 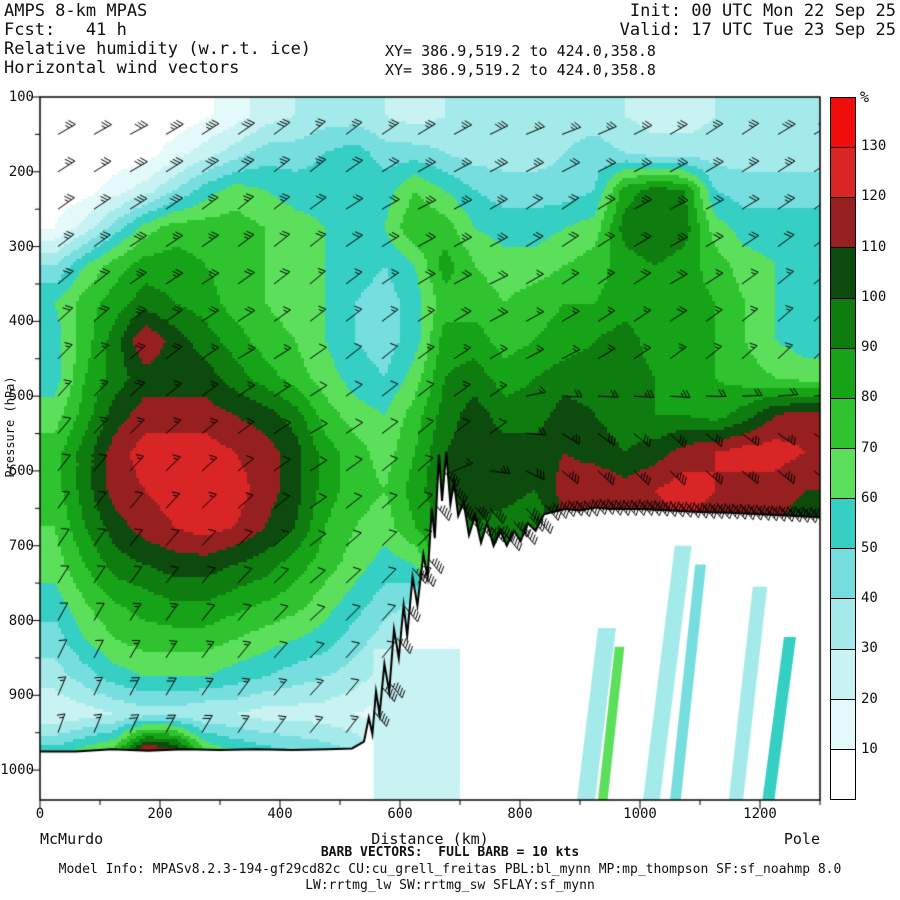 I want to click on colorbar-tick-label: 40, so click(x=869, y=598).